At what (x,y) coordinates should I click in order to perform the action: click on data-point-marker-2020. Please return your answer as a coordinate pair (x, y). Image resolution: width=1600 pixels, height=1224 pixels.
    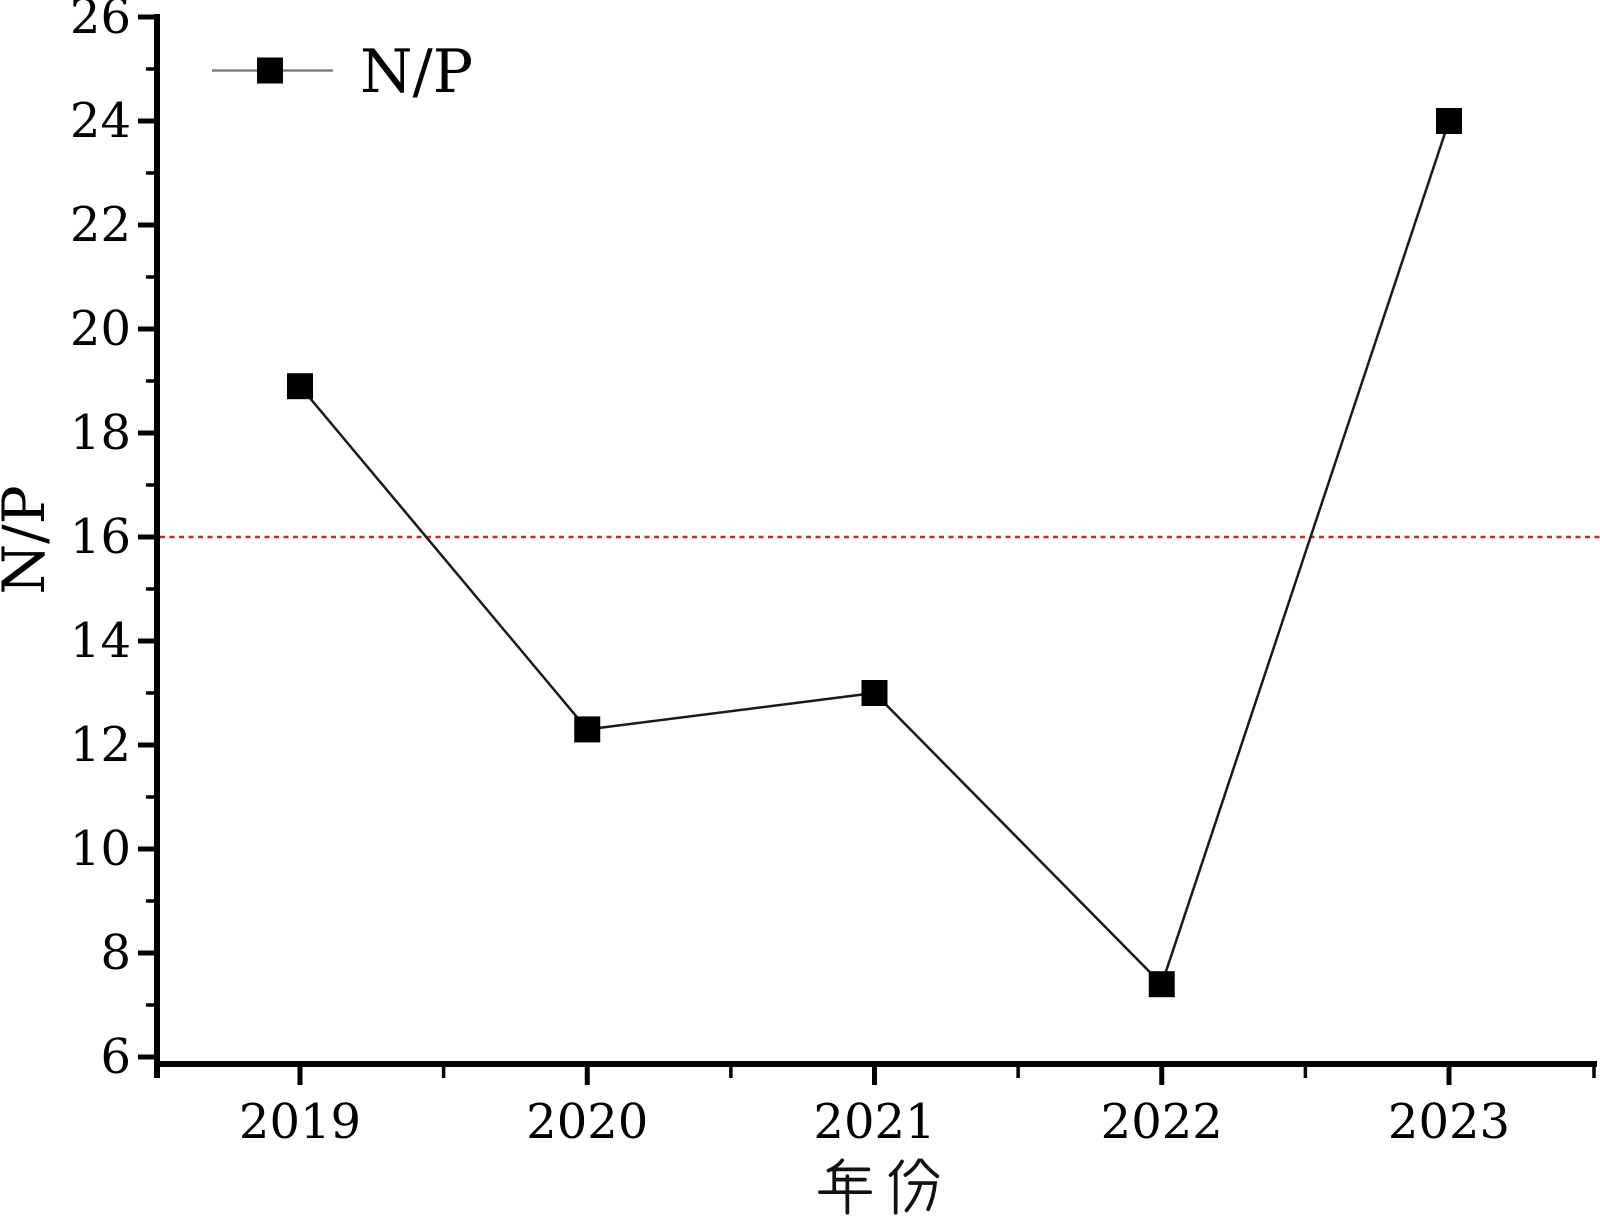
    Looking at the image, I should click on (587, 729).